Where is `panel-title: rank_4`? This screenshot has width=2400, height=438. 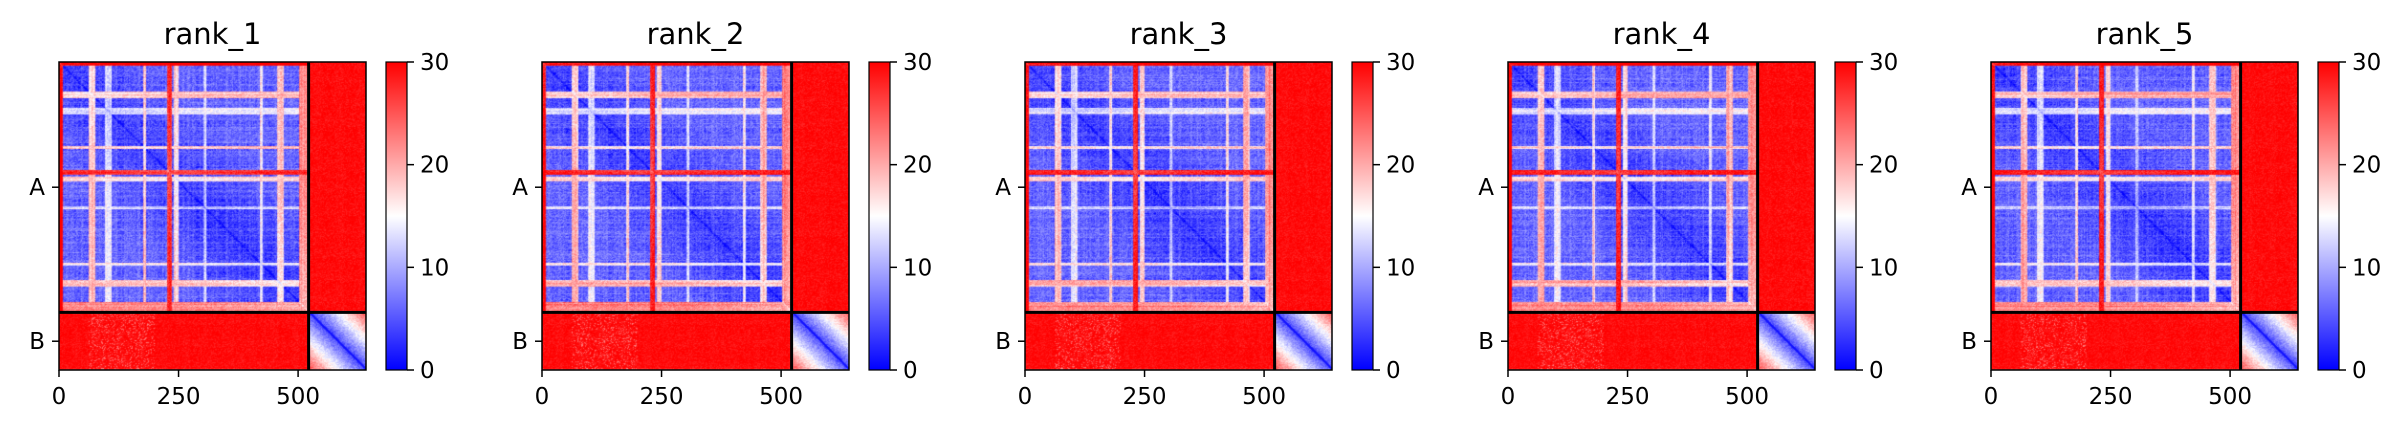
panel-title: rank_4 is located at coordinates (1662, 34).